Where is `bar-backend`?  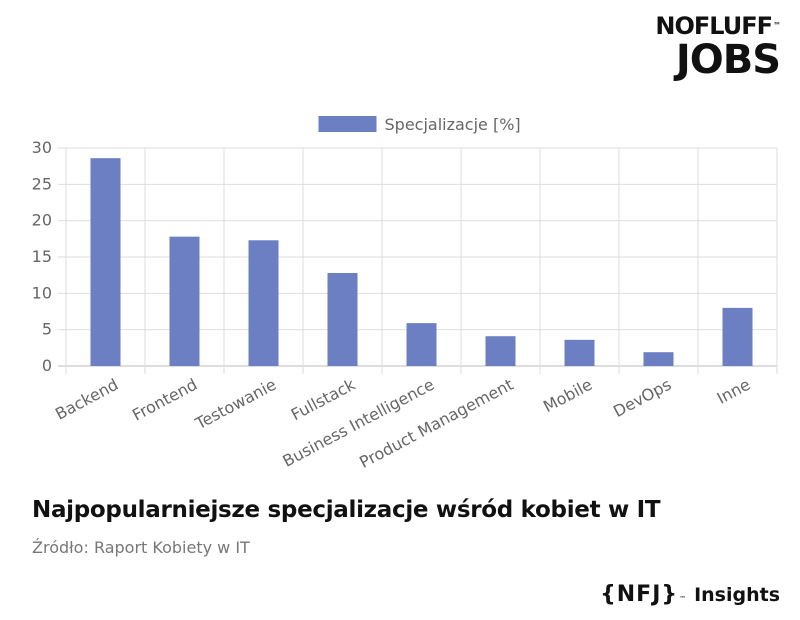 bar-backend is located at coordinates (105, 262).